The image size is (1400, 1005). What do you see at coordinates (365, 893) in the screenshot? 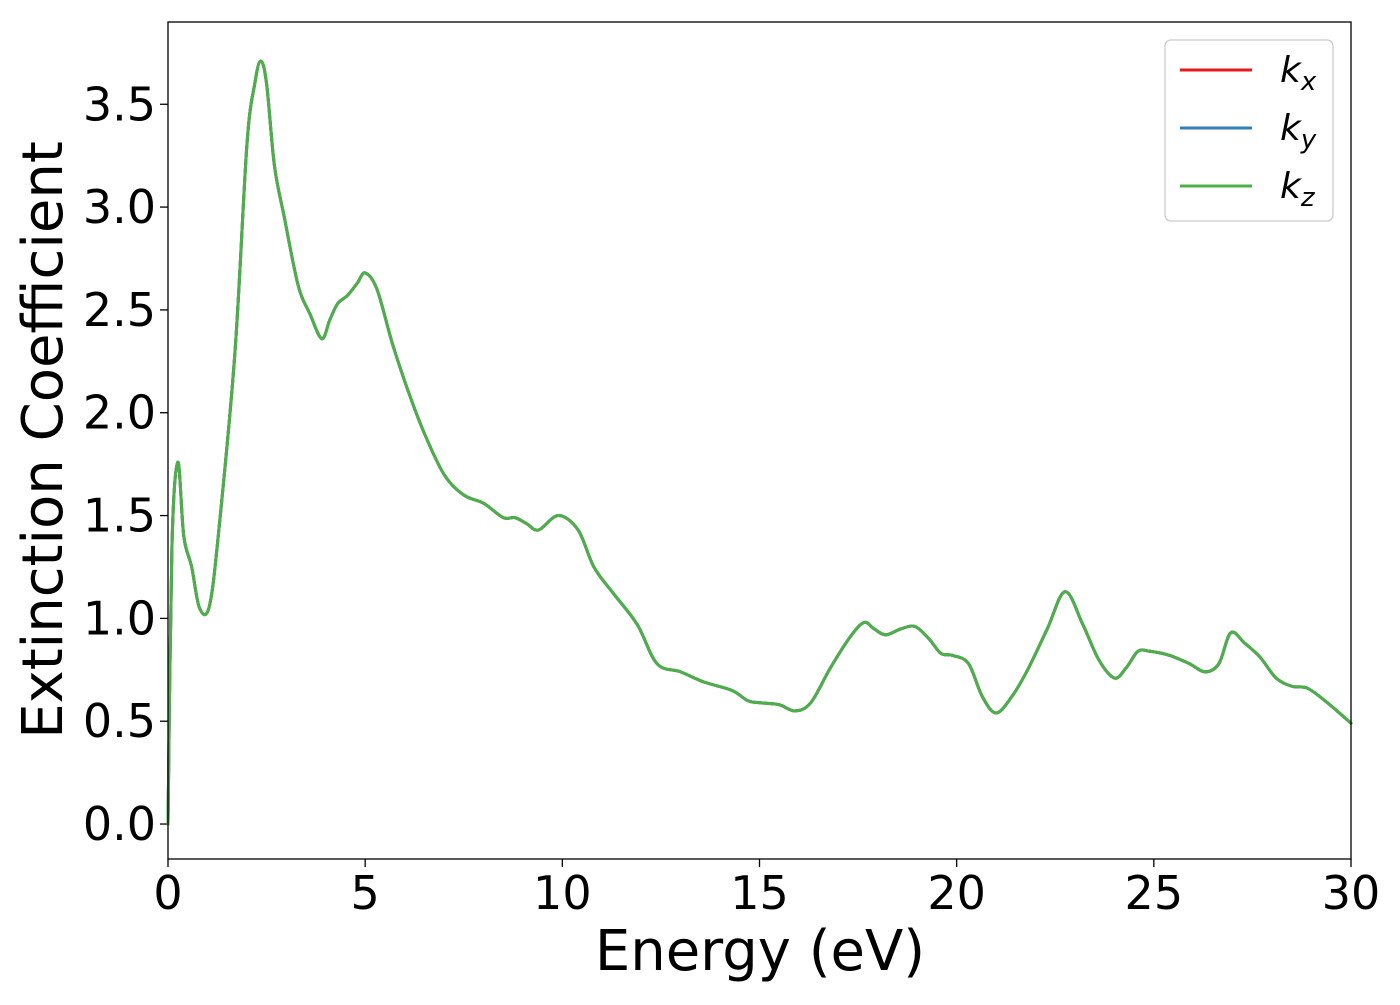
I see `x-tick-label: 5` at bounding box center [365, 893].